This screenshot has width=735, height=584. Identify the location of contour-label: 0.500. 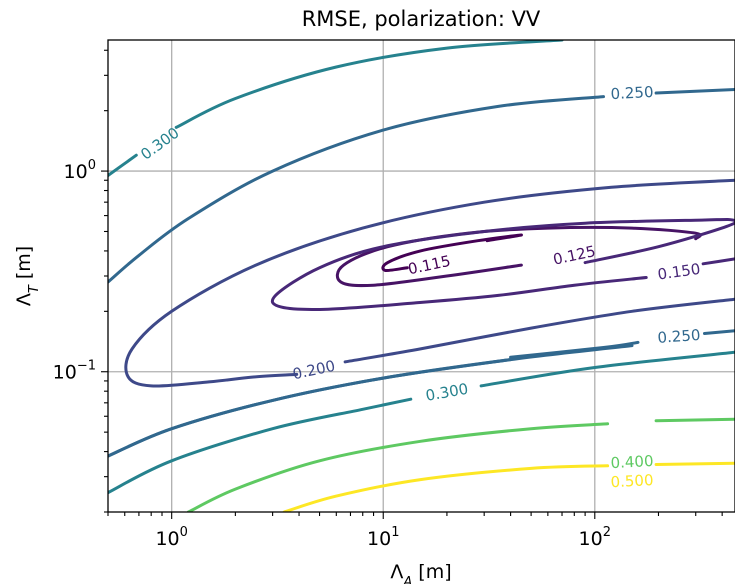
(632, 481).